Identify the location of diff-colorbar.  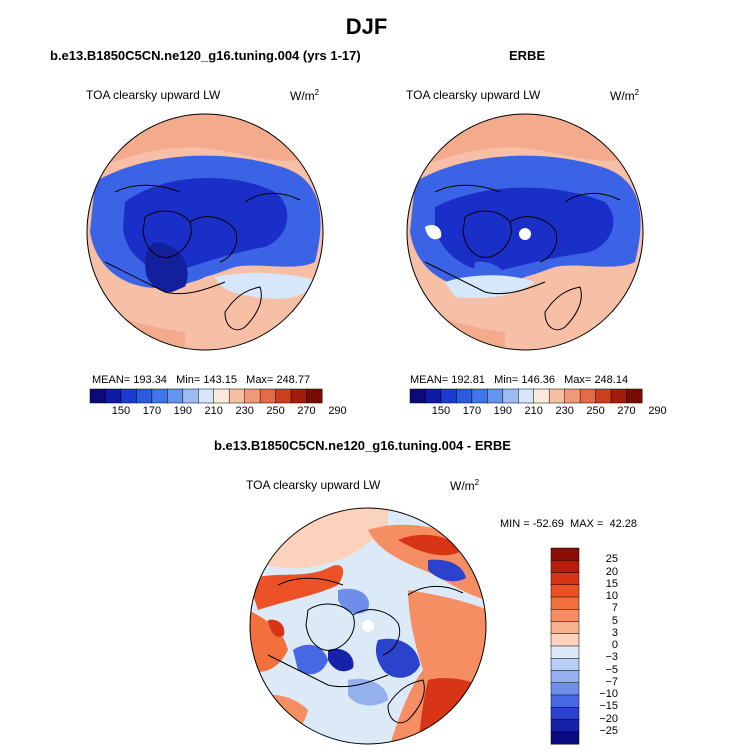
(565, 646).